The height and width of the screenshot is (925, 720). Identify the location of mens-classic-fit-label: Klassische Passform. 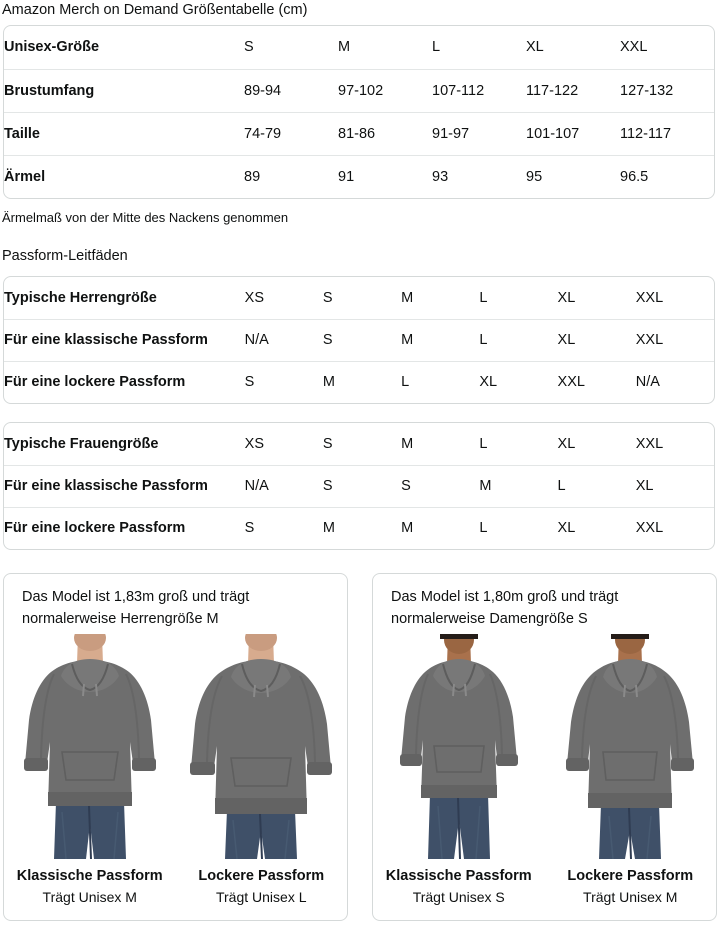
(89, 876).